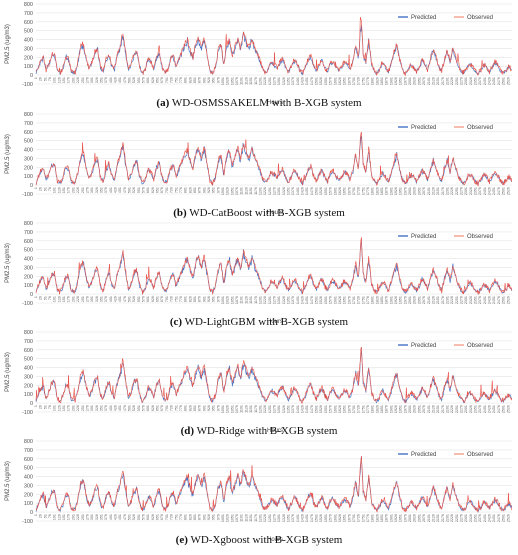  Describe the element at coordinates (139, 299) in the screenshot. I see `x-tick-label: 551` at that location.